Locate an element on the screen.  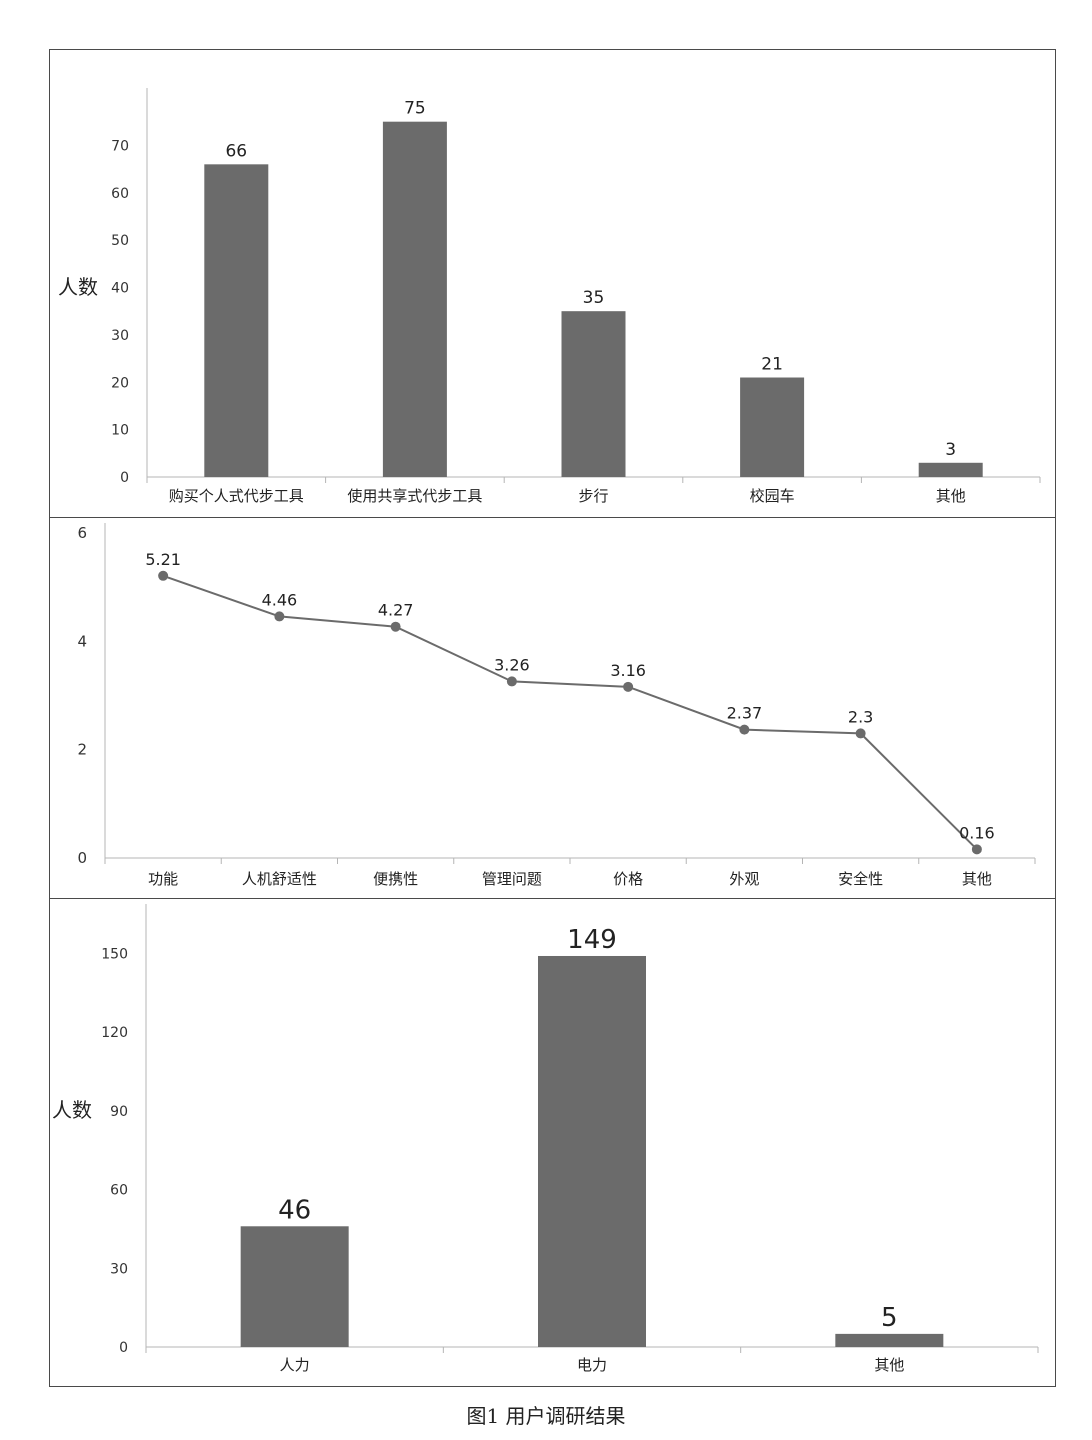
y-tick-label: 2 is located at coordinates (82, 750).